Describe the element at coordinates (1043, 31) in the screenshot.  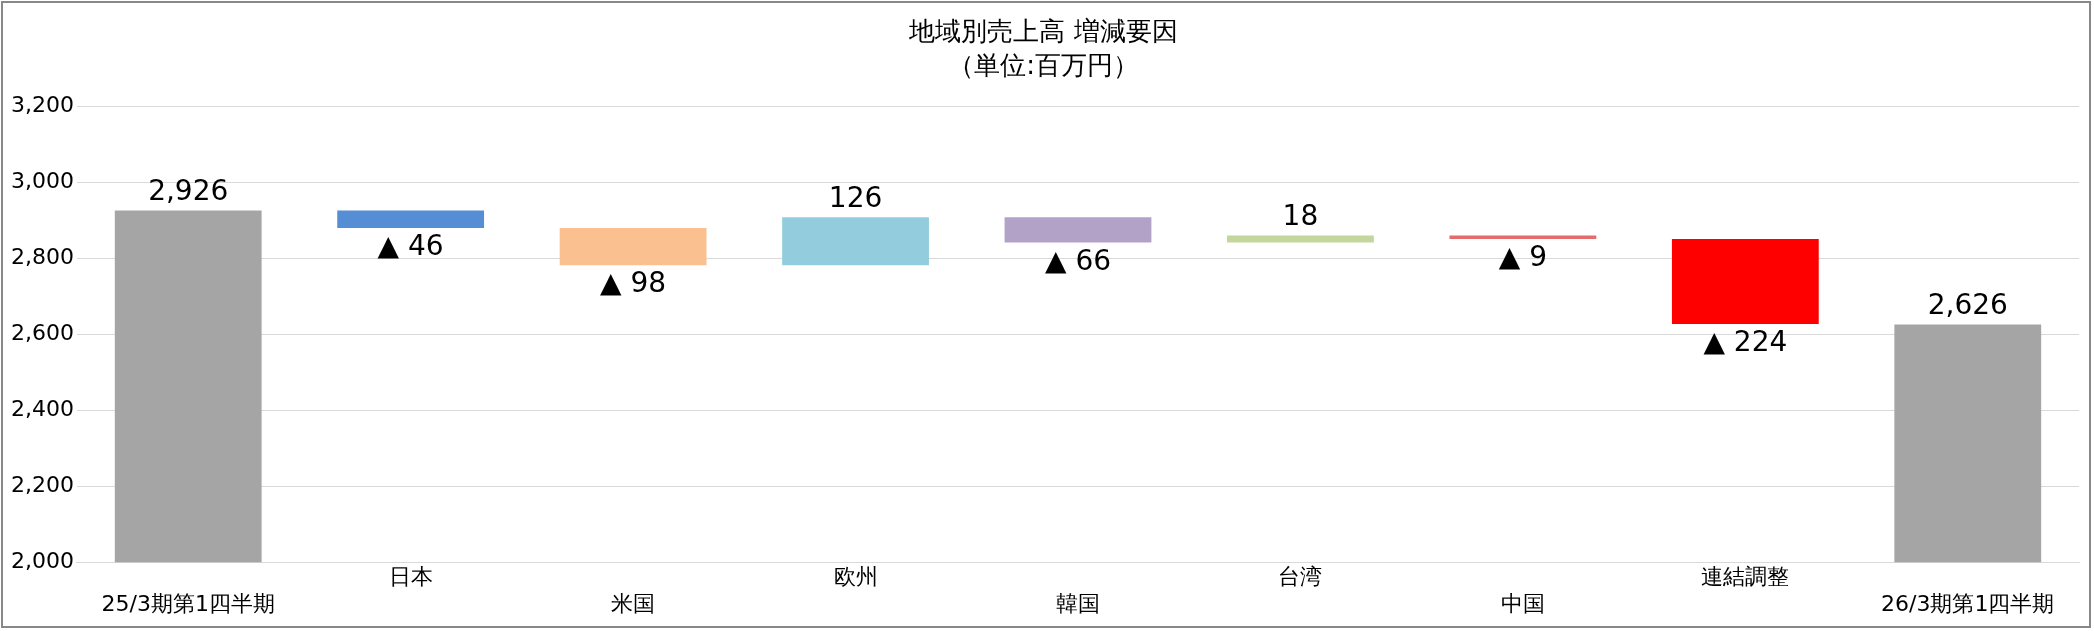
I see `chart-title: 地域別売上高 増減要因` at that location.